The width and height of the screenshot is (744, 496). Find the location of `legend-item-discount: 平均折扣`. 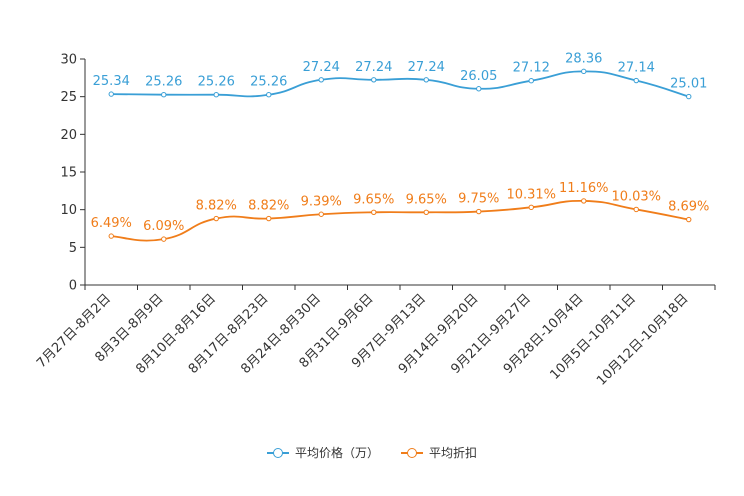

legend-item-discount: 平均折扣 is located at coordinates (439, 452).